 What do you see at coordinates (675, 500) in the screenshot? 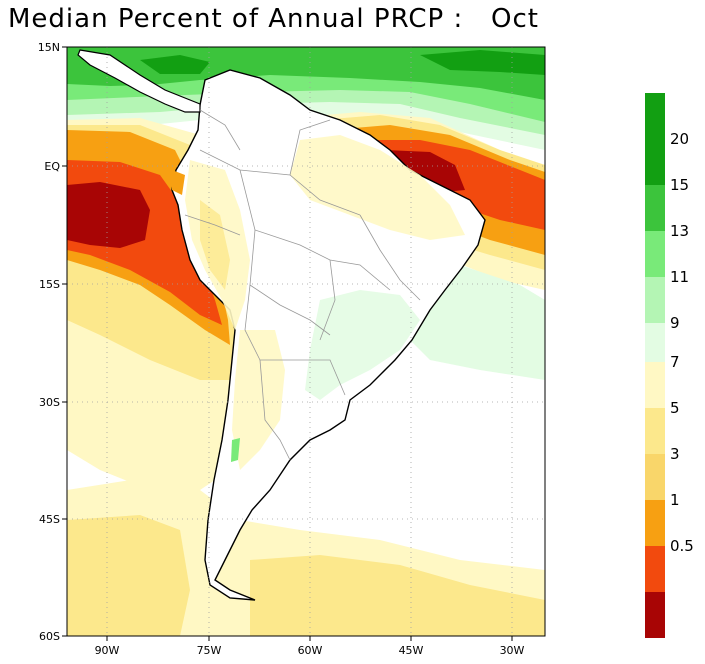
I see `colorbar-label-lower-3: 1` at bounding box center [675, 500].